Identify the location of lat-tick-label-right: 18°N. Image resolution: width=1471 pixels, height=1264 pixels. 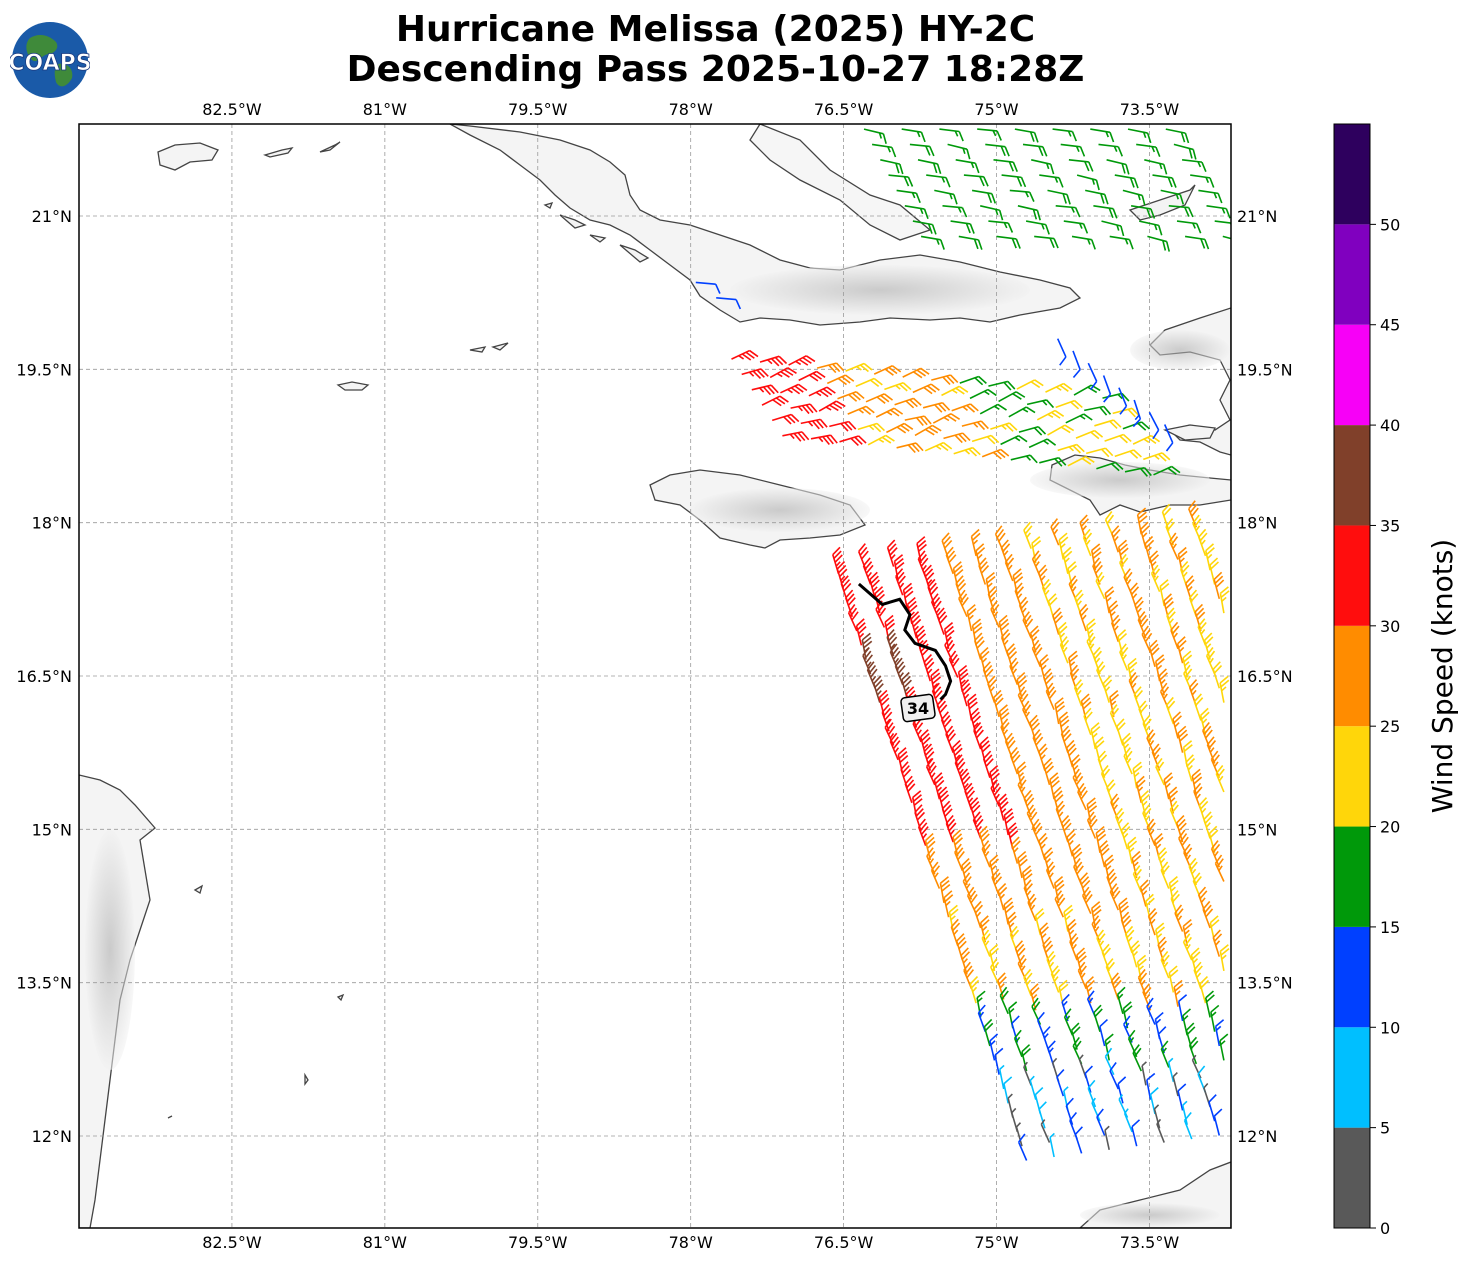
(1257, 523).